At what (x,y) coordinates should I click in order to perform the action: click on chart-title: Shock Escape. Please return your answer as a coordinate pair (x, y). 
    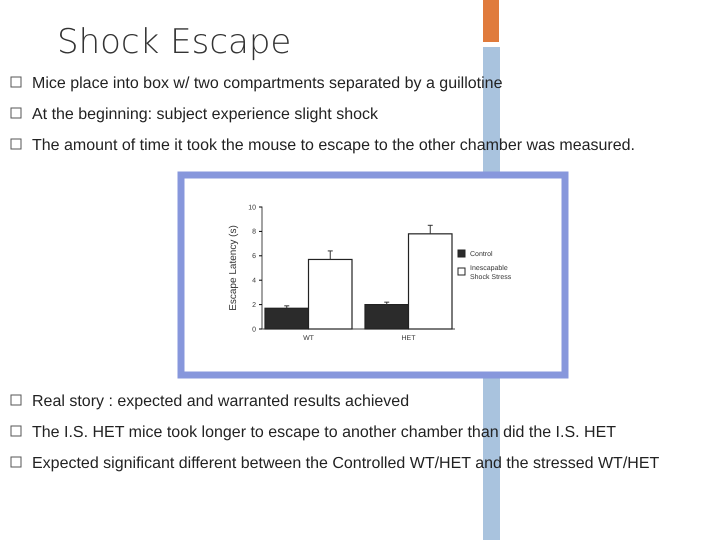
    Looking at the image, I should click on (174, 42).